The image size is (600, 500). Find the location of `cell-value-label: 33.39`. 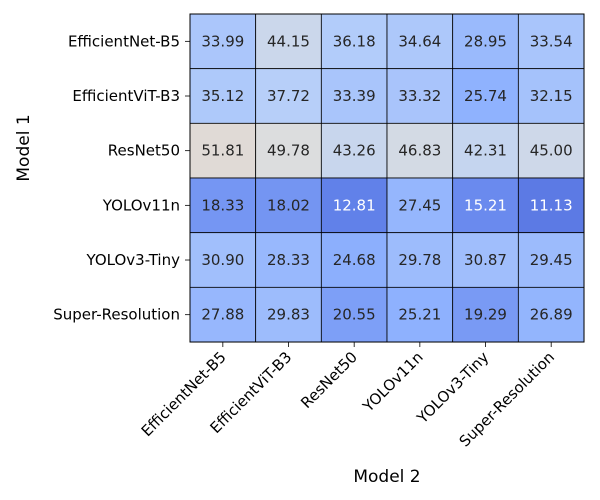

cell-value-label: 33.39 is located at coordinates (354, 96).